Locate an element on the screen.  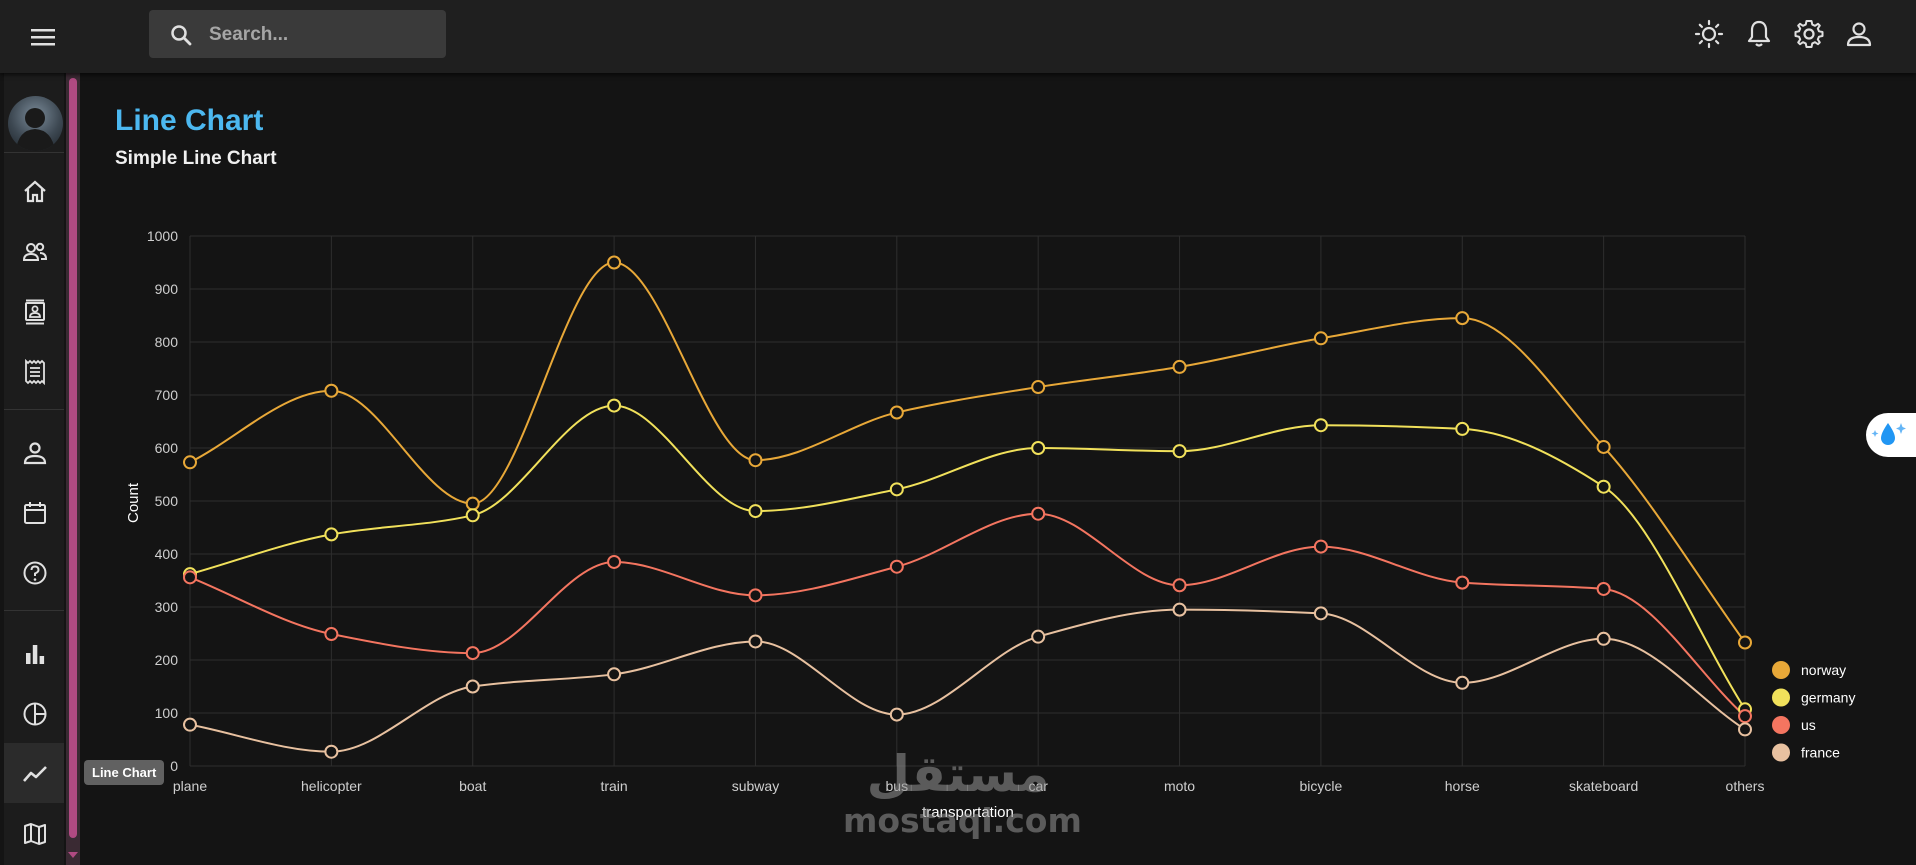
watermark-latin: mostaql.com is located at coordinates (962, 820).